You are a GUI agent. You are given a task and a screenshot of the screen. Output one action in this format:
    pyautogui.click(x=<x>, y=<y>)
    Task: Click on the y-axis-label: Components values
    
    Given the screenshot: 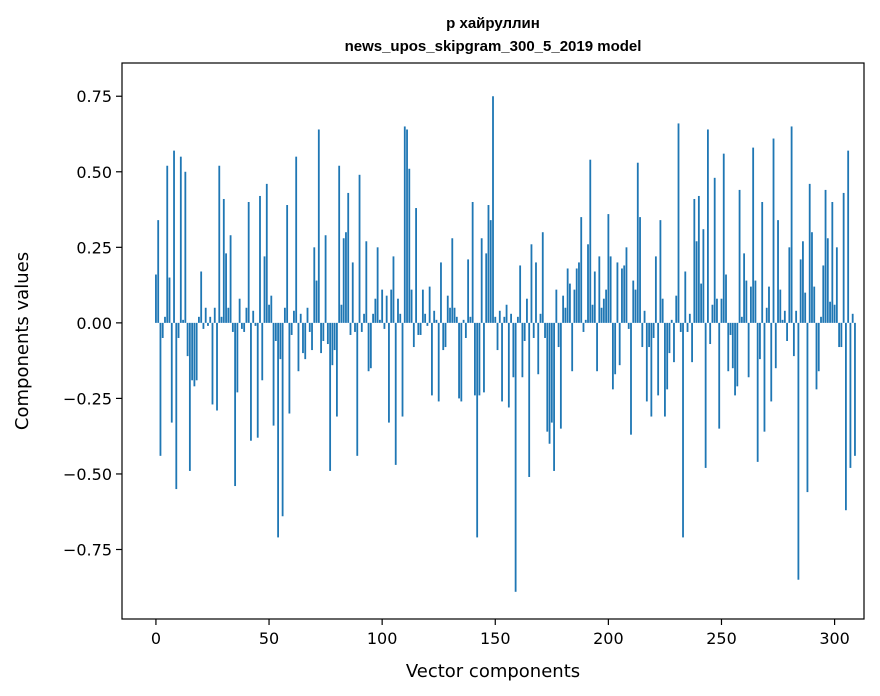 What is the action you would take?
    pyautogui.click(x=22, y=341)
    